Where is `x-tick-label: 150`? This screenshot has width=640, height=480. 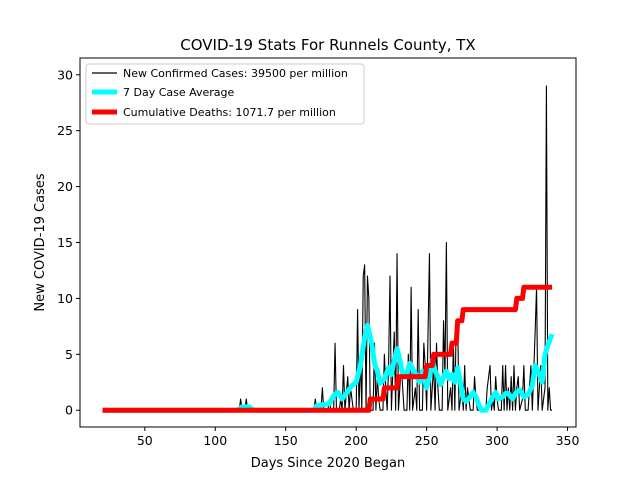 x-tick-label: 150 is located at coordinates (286, 440).